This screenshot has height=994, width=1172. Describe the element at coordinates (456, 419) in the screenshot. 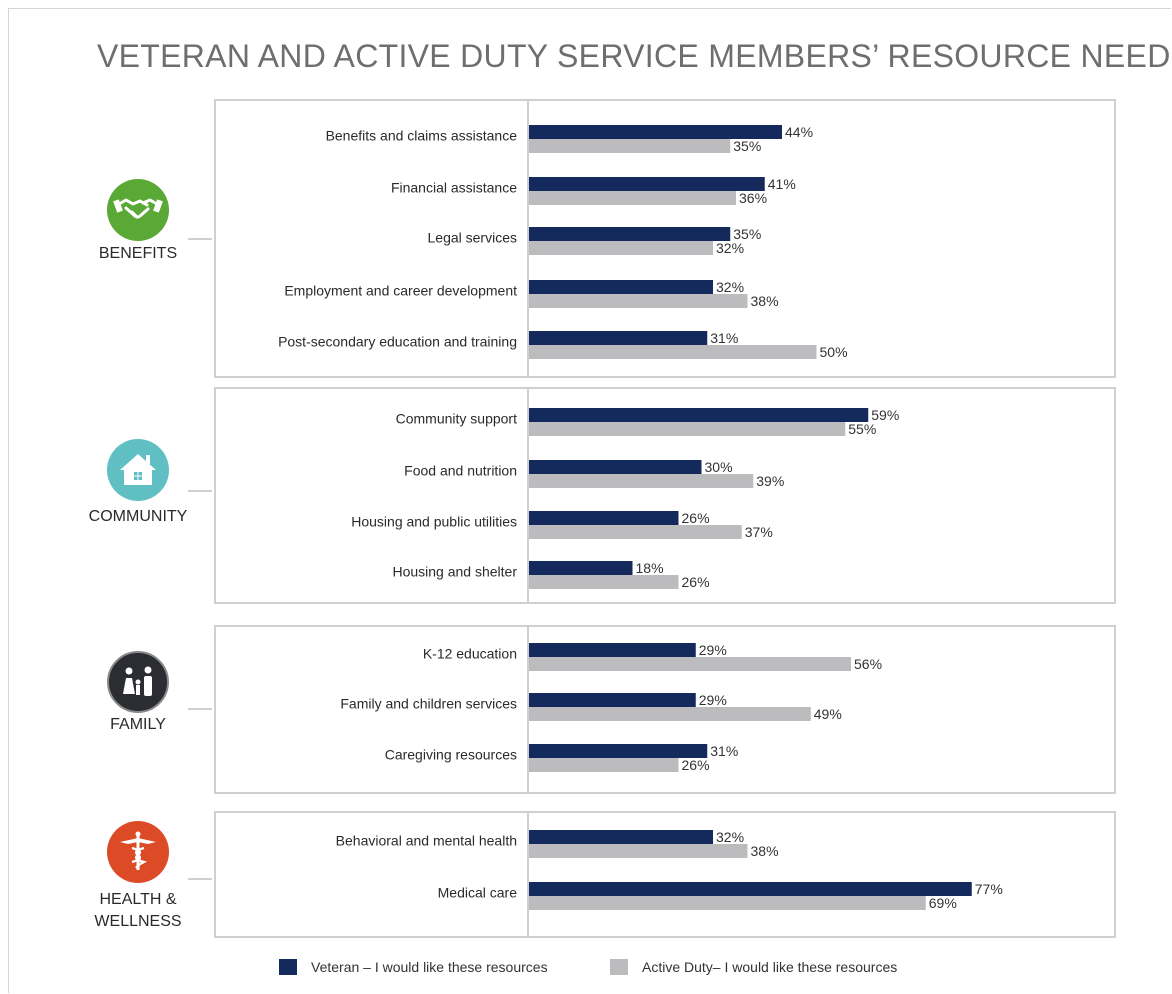

I see `row-label: Community support` at that location.